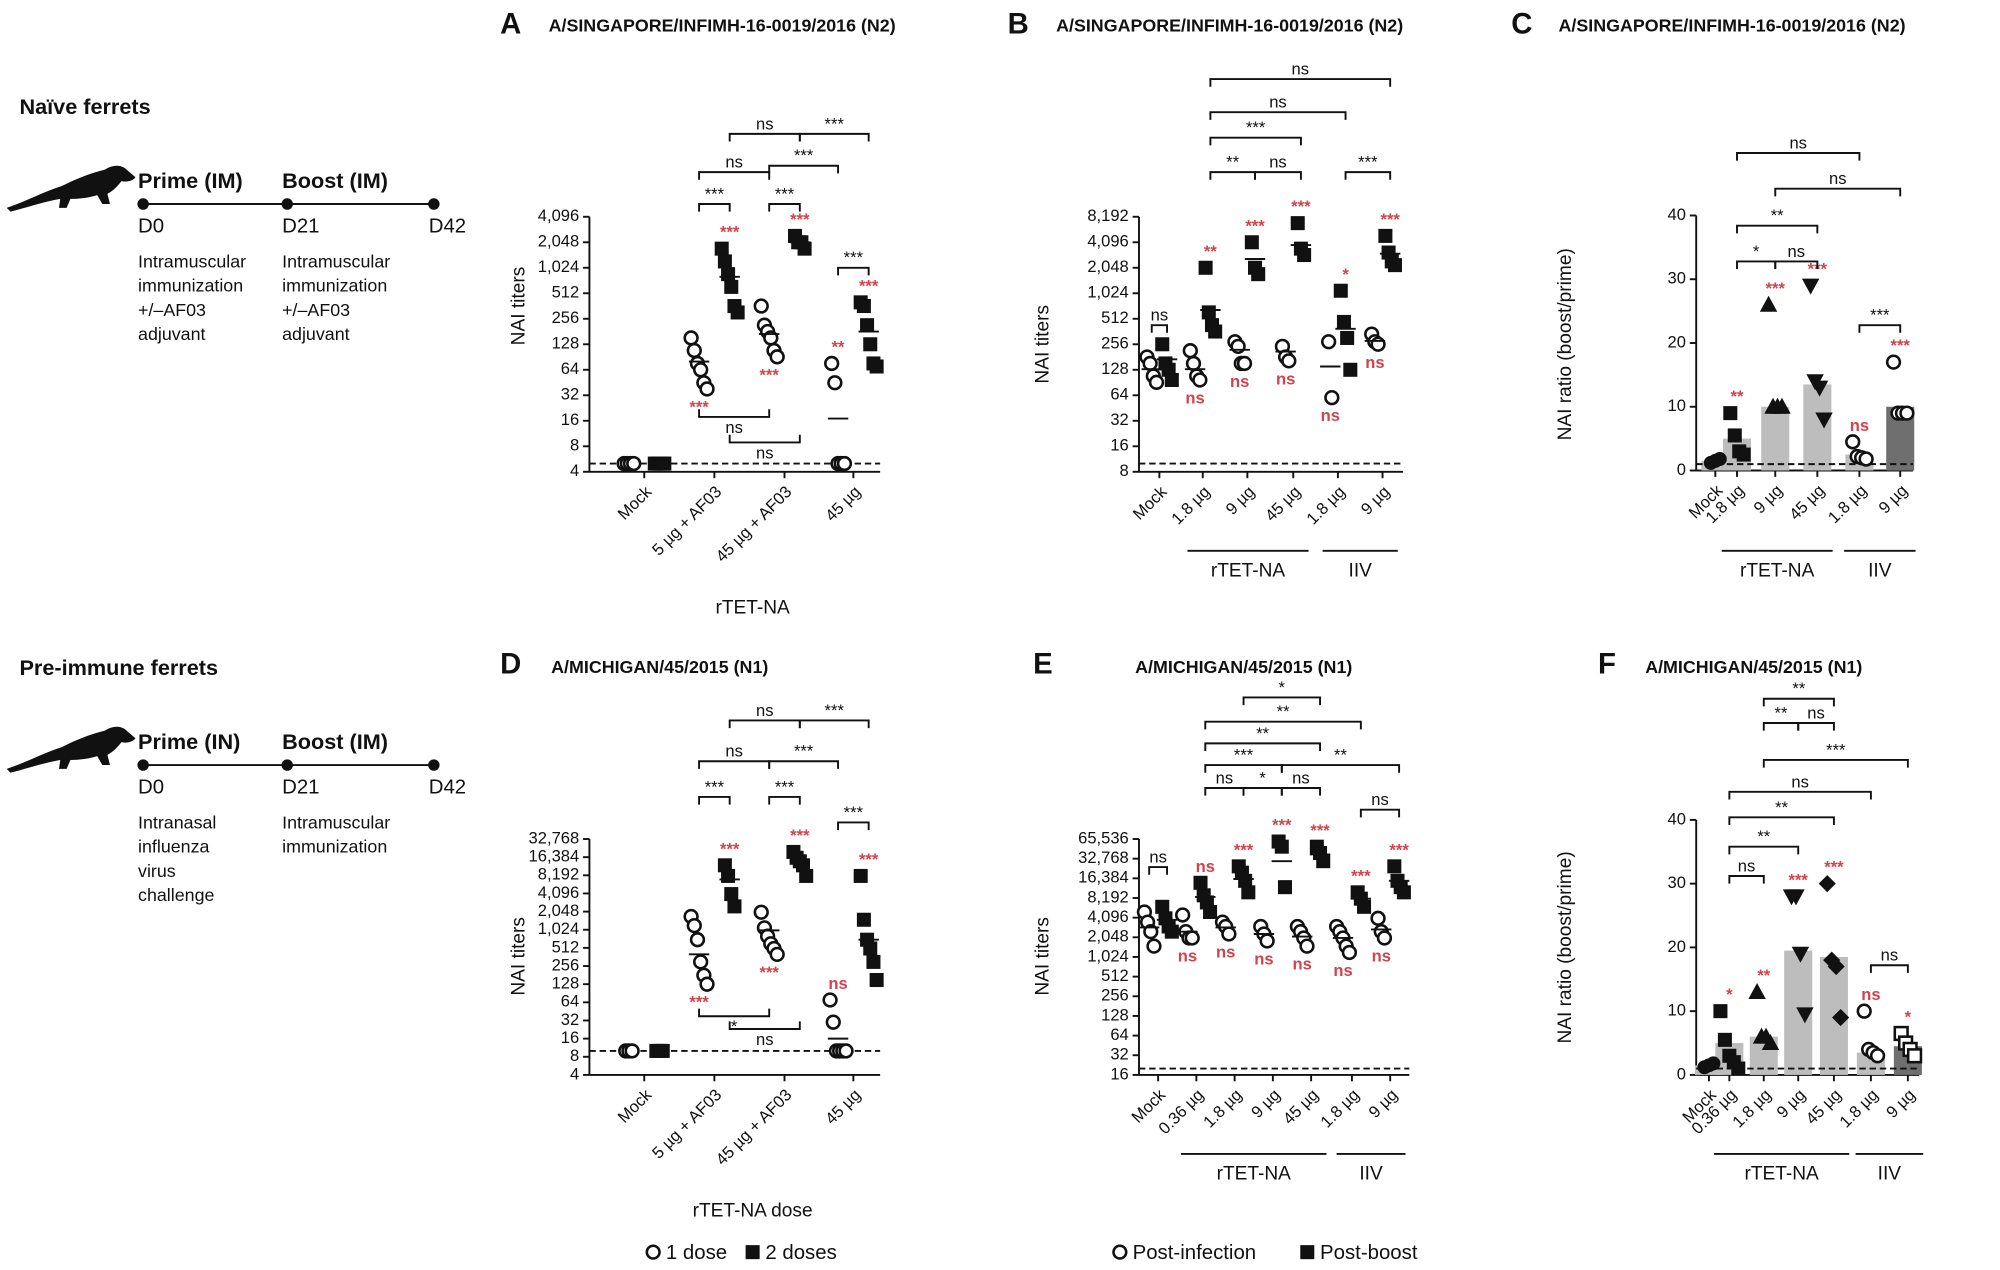 The image size is (2000, 1270). What do you see at coordinates (574, 445) in the screenshot?
I see `y-tick-label: 8` at bounding box center [574, 445].